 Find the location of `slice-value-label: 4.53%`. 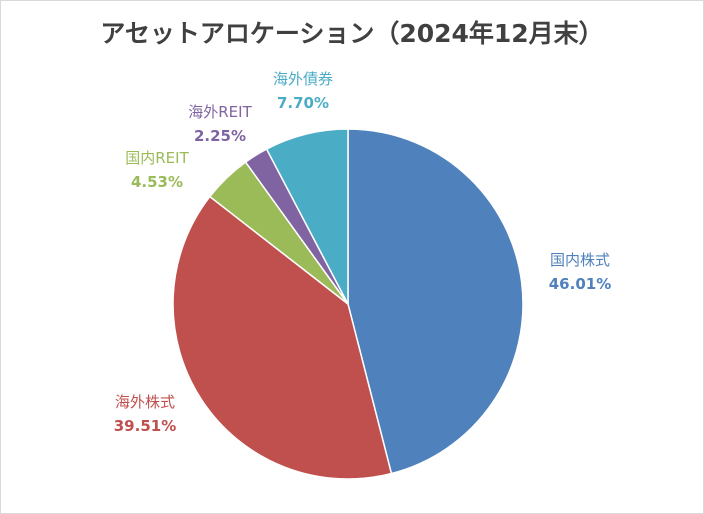

slice-value-label: 4.53% is located at coordinates (157, 182).